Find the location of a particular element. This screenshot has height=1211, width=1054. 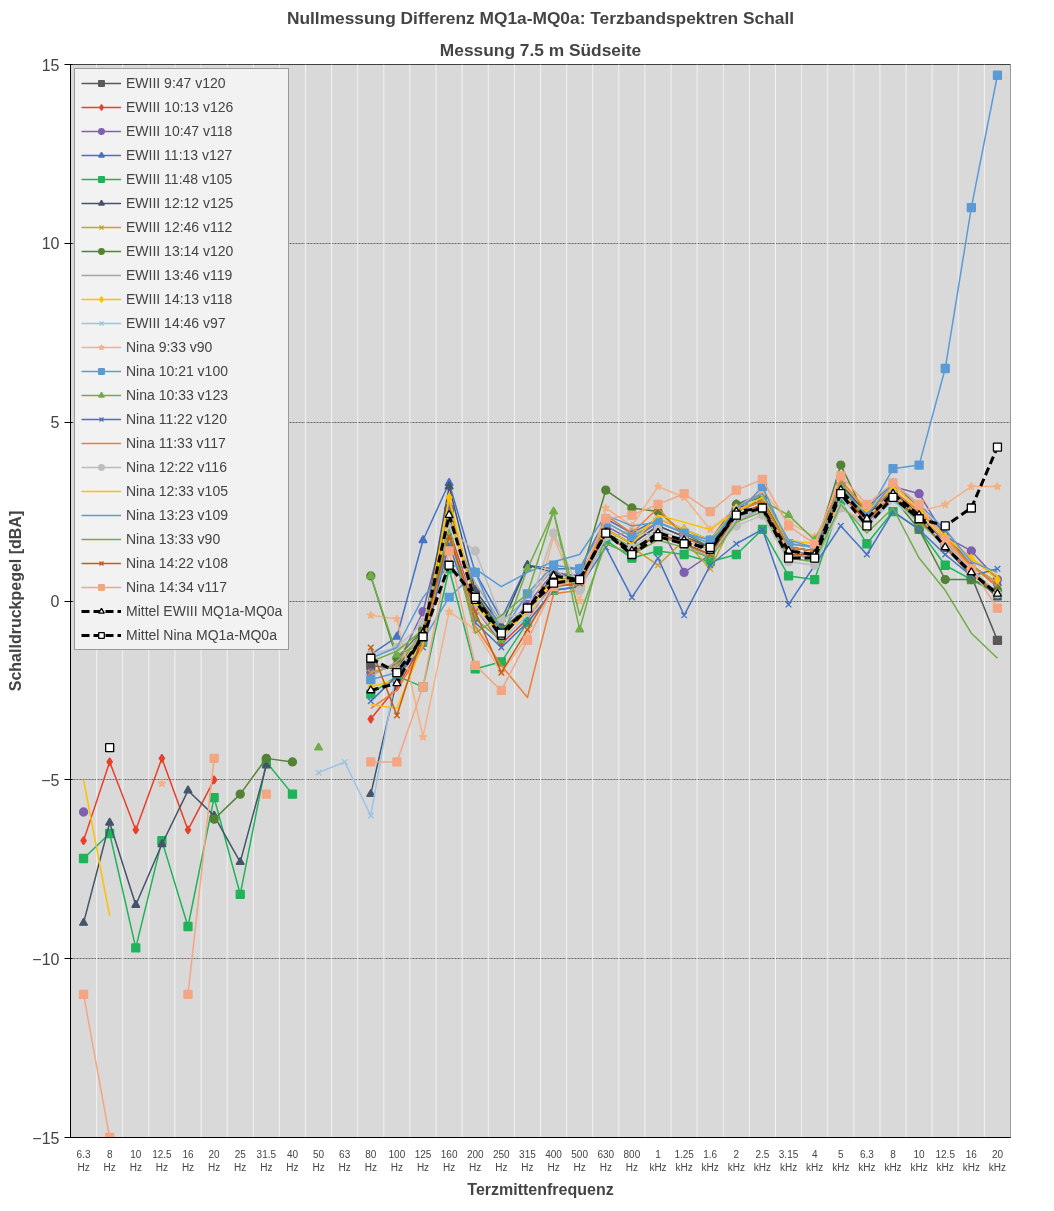

x-tick-label: 16 kHz is located at coordinates (971, 1160).